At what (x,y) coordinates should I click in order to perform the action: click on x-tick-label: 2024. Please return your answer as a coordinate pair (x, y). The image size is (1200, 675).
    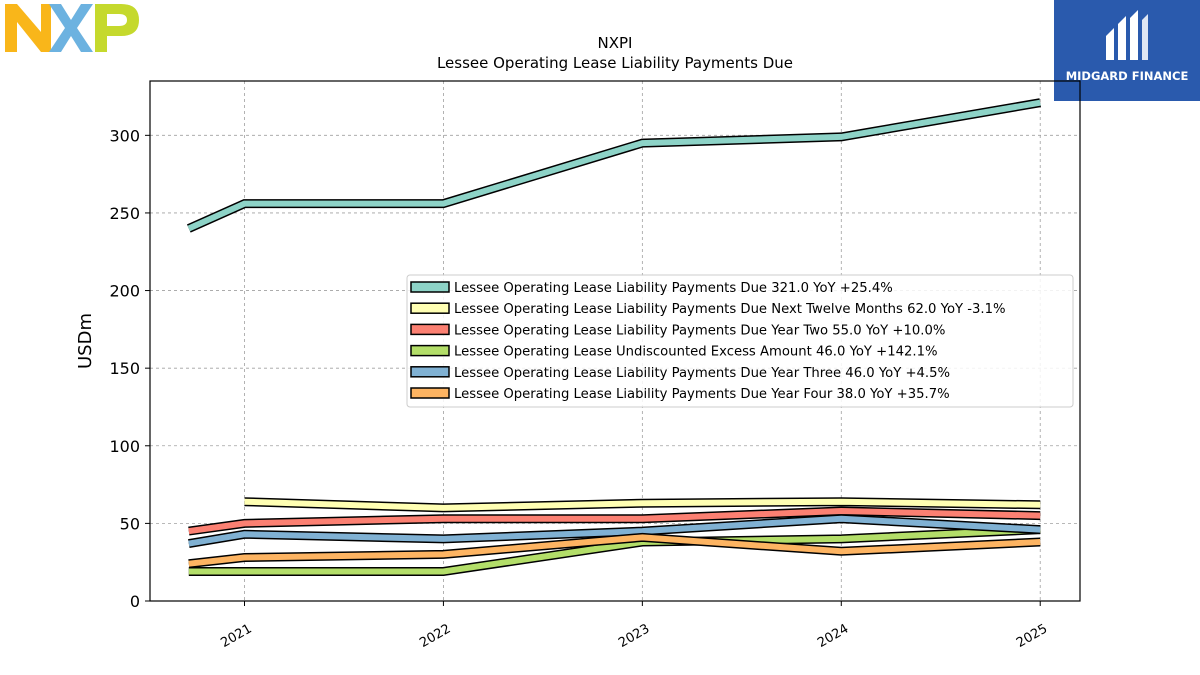
    Looking at the image, I should click on (833, 636).